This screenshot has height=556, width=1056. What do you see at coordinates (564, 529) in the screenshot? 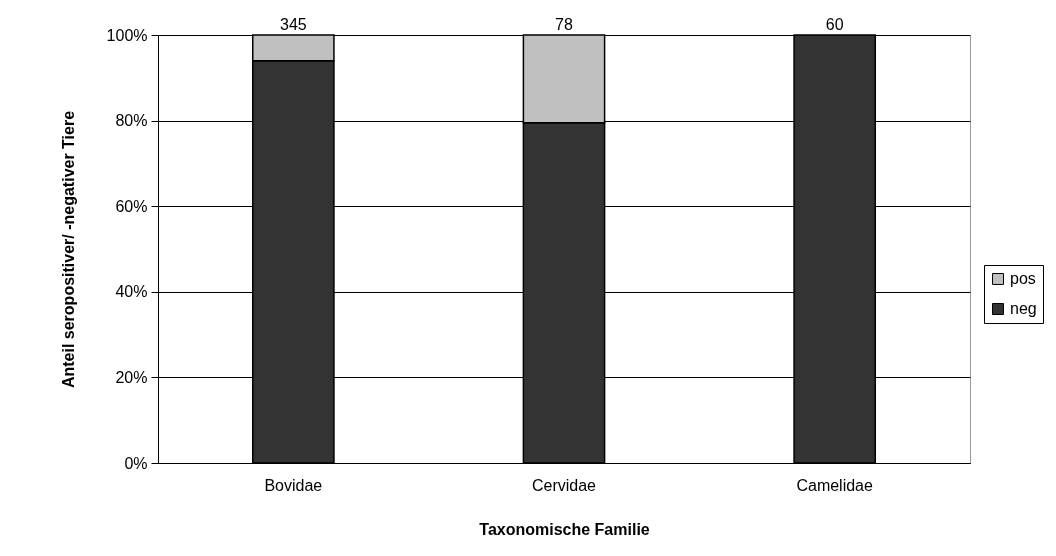
I see `x-axis-title: Taxonomische Familie` at bounding box center [564, 529].